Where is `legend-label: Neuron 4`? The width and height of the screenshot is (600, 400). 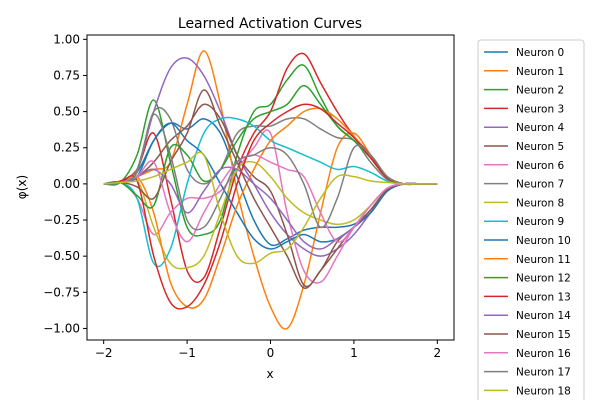
legend-label: Neuron 4 is located at coordinates (540, 128).